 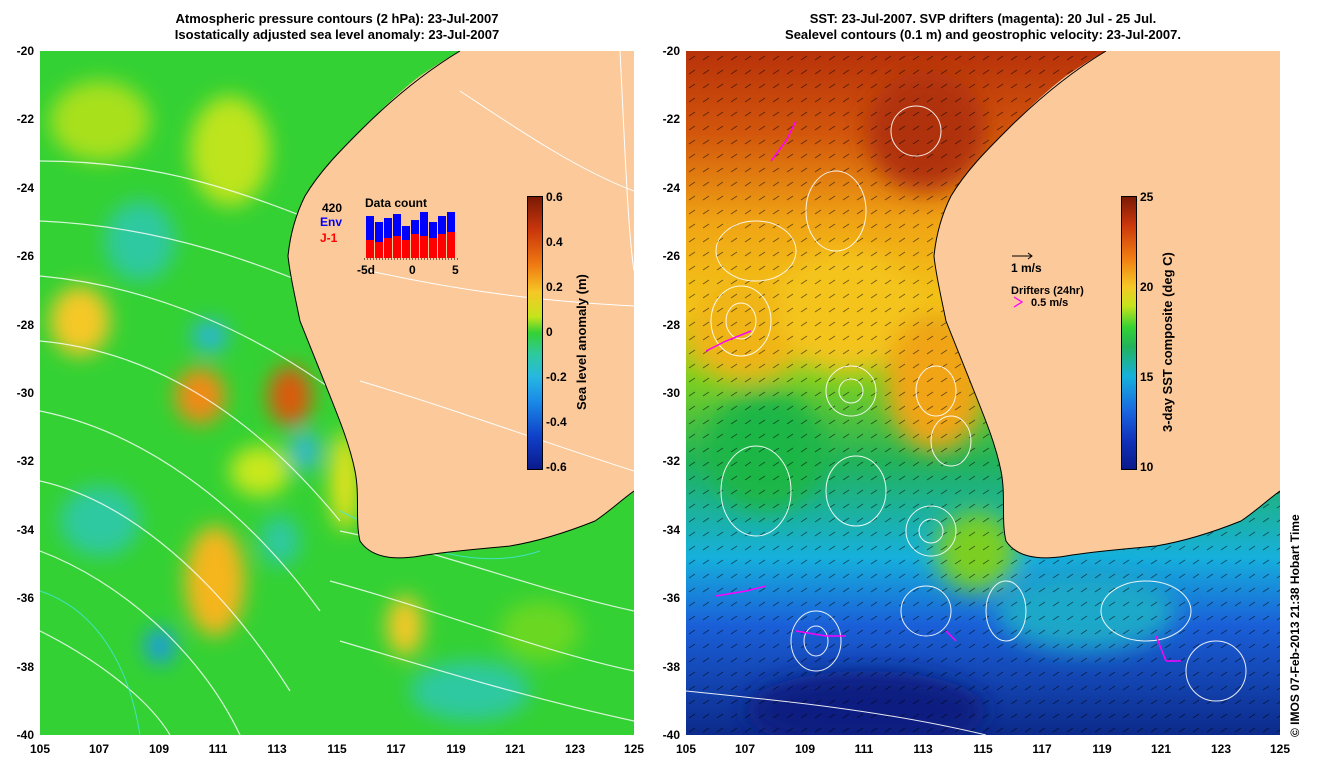 I want to click on right-xtick: 123, so click(x=1221, y=749).